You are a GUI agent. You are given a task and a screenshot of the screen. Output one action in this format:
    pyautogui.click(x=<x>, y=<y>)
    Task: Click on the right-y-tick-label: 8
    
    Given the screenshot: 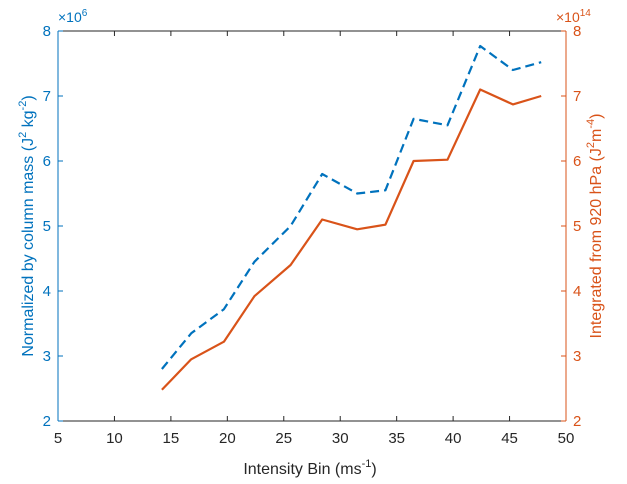 What is the action you would take?
    pyautogui.click(x=577, y=31)
    